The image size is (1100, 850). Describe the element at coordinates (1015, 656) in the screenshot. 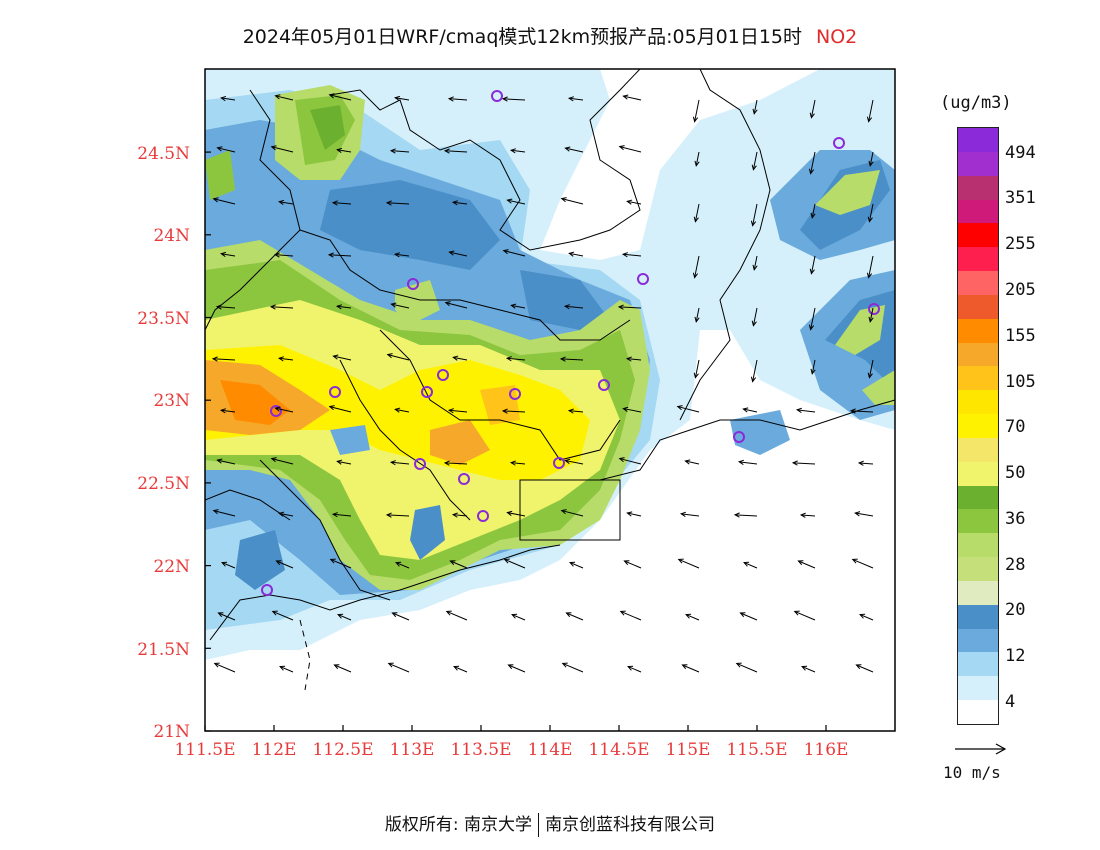

I see `colorbar-label: 12` at that location.